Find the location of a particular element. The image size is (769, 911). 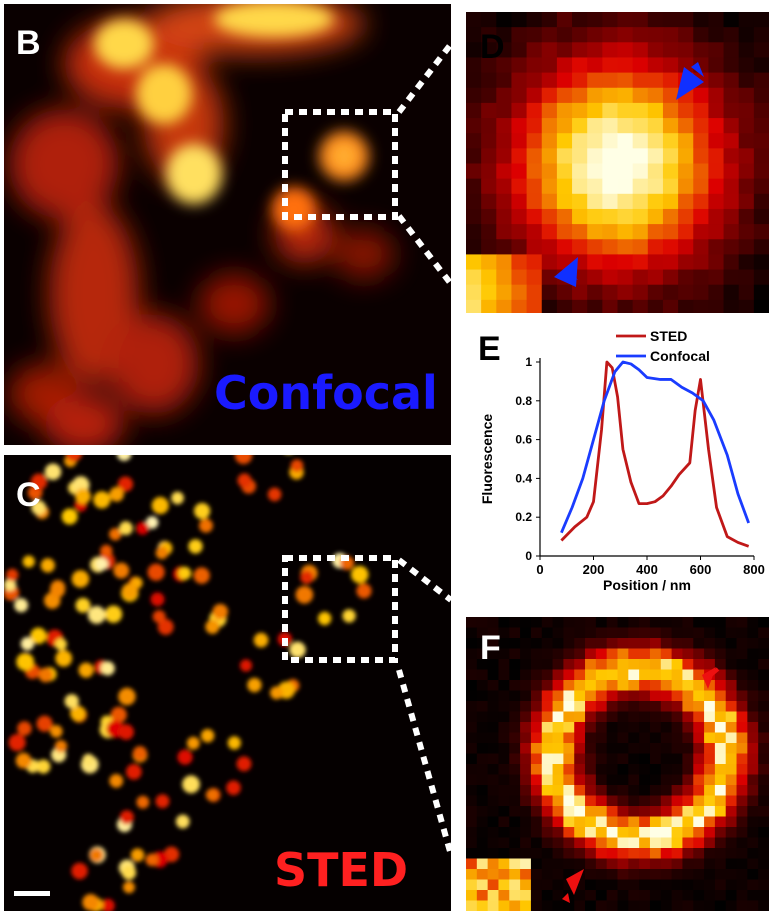

y-axis-label: Fluorescence is located at coordinates (487, 459).